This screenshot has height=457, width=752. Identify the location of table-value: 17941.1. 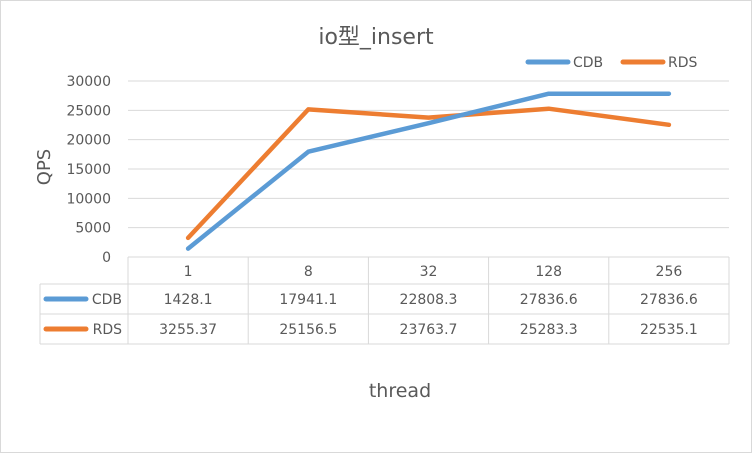
(308, 300).